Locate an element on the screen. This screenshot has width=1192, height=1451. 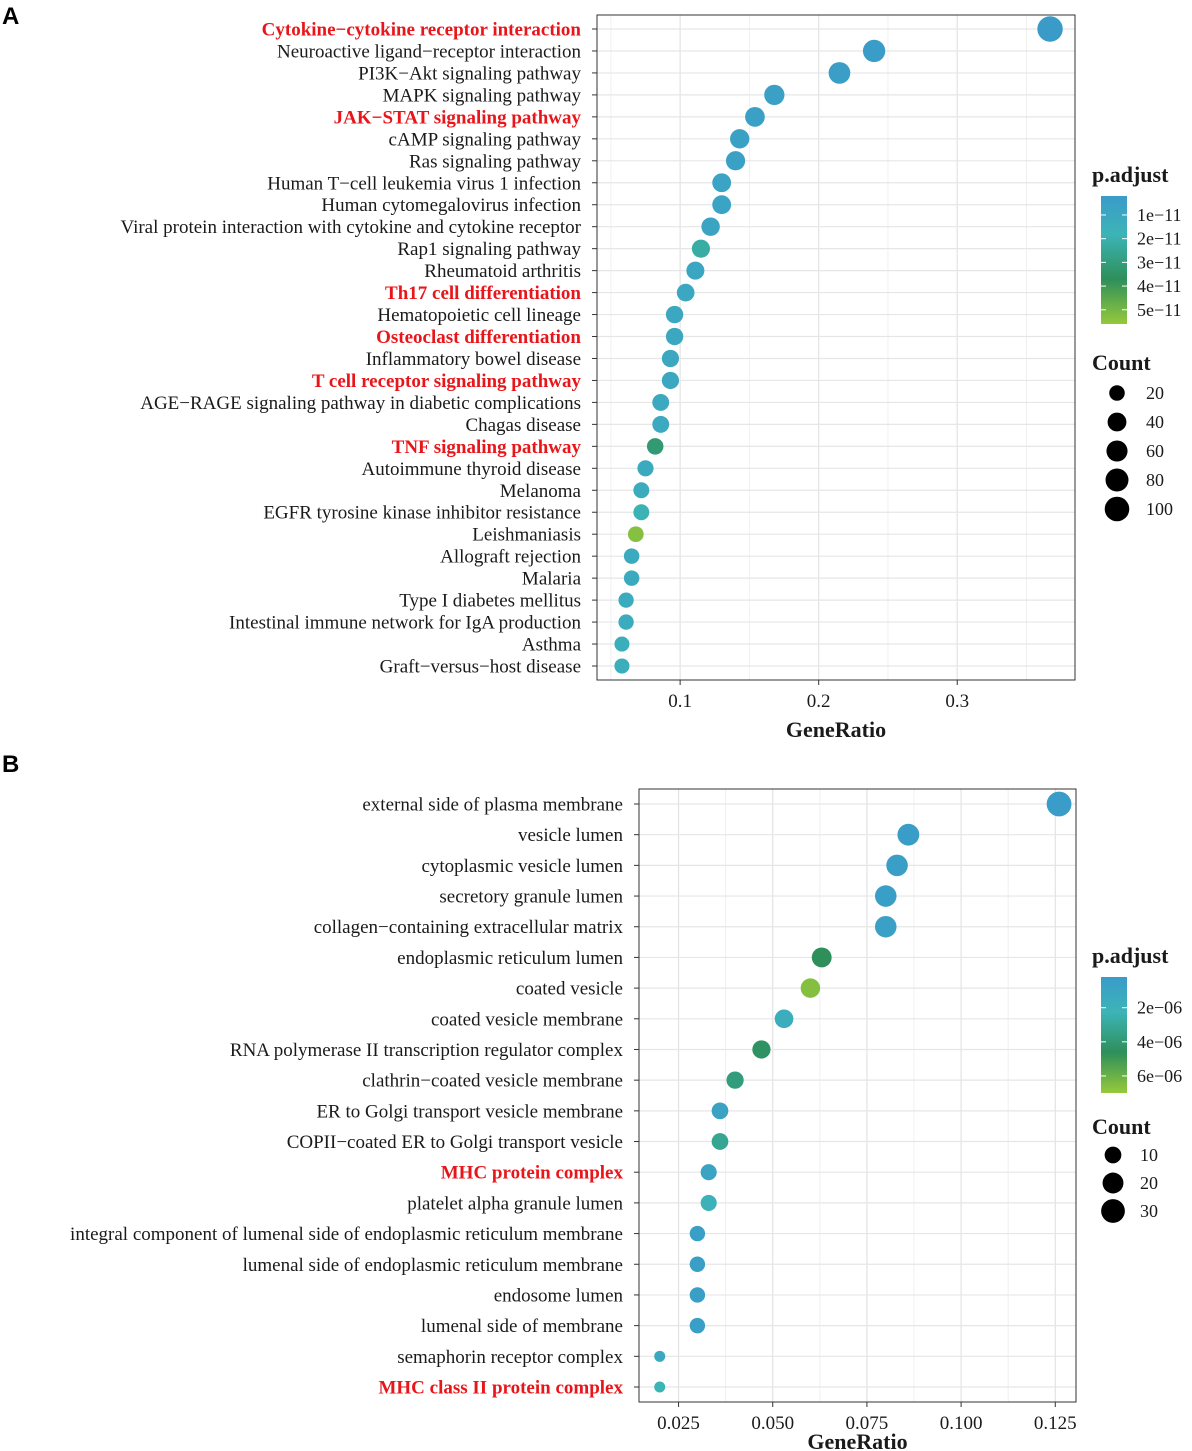
x-tick-label: 0.025 is located at coordinates (678, 1423).